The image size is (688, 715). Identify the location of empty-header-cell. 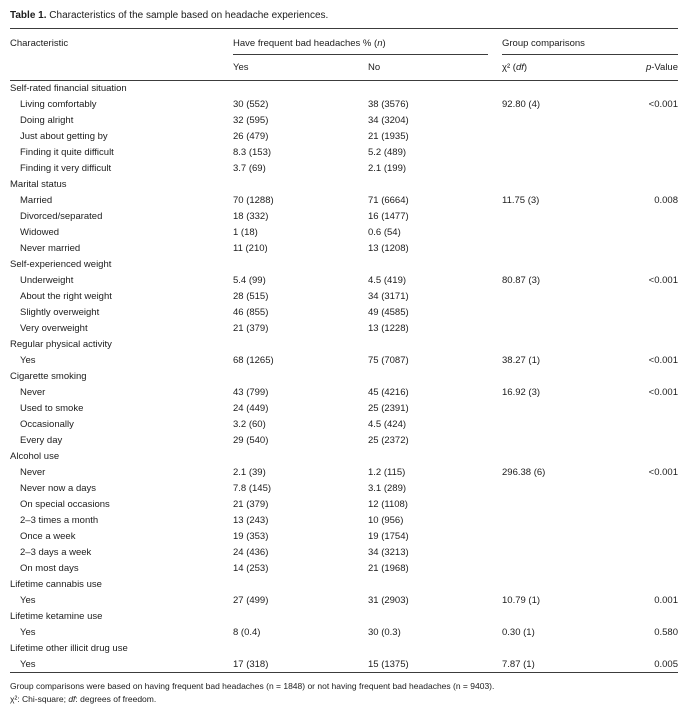
(121, 68).